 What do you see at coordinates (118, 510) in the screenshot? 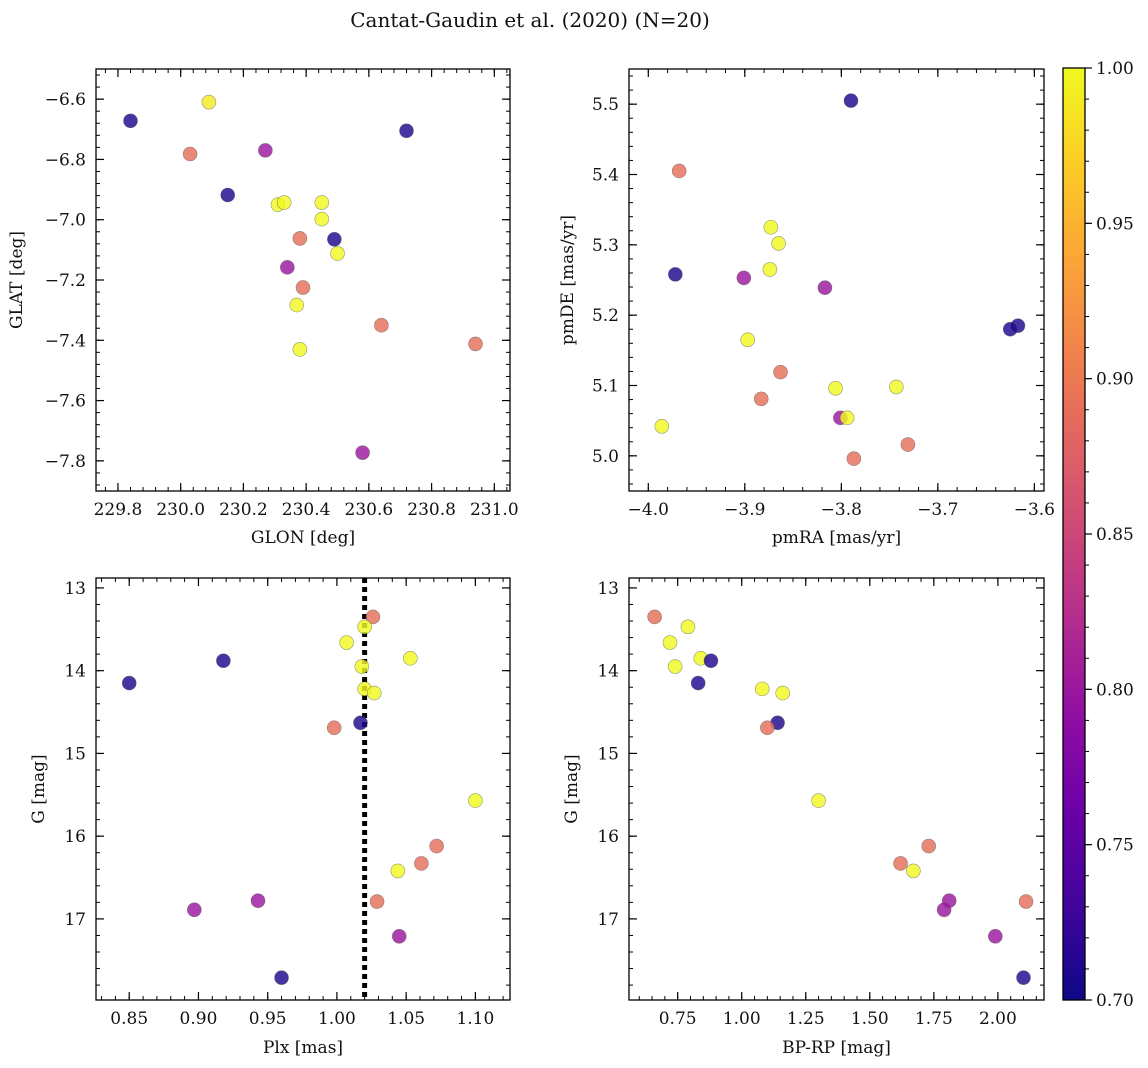
I see `x-tick-label: 229.8` at bounding box center [118, 510].